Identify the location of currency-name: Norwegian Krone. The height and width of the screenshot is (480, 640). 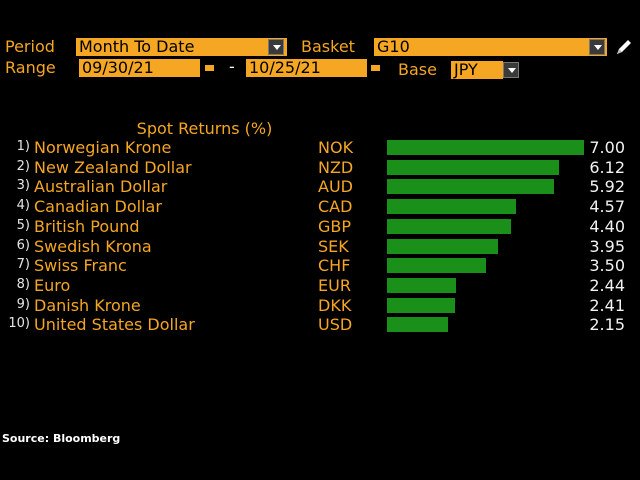
(103, 147).